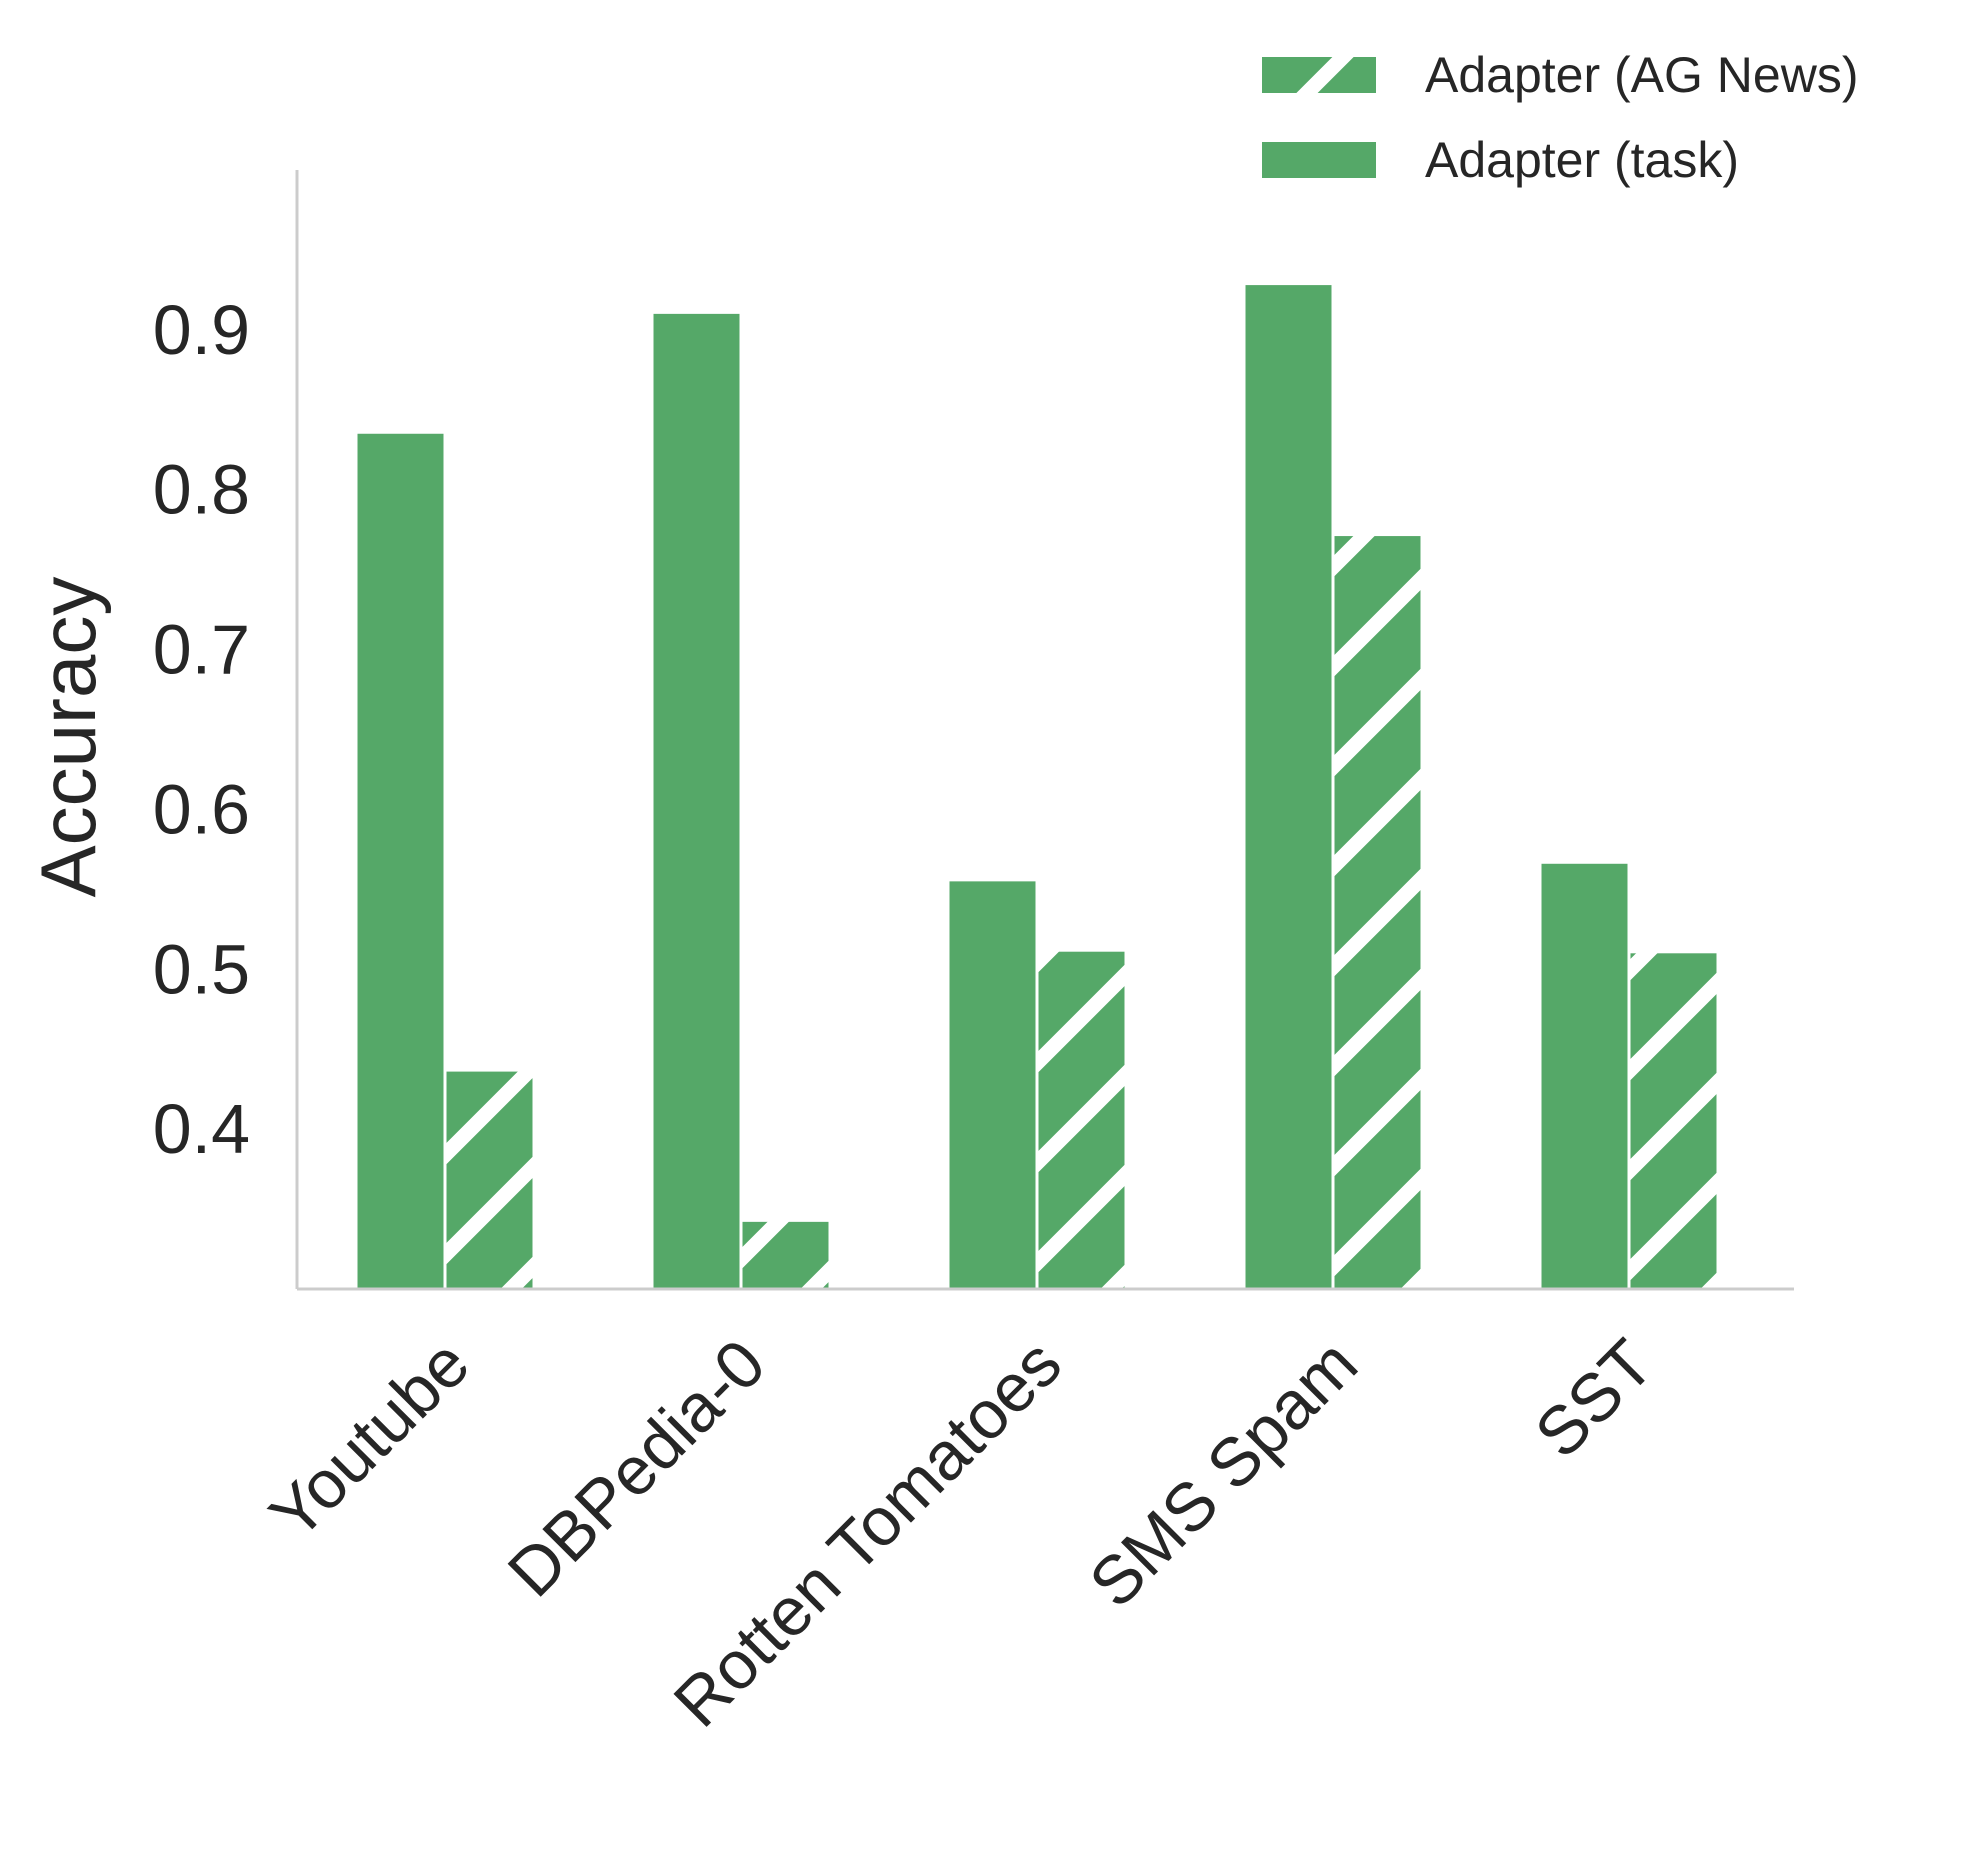  What do you see at coordinates (201, 1129) in the screenshot?
I see `y-tick-label: 0.4` at bounding box center [201, 1129].